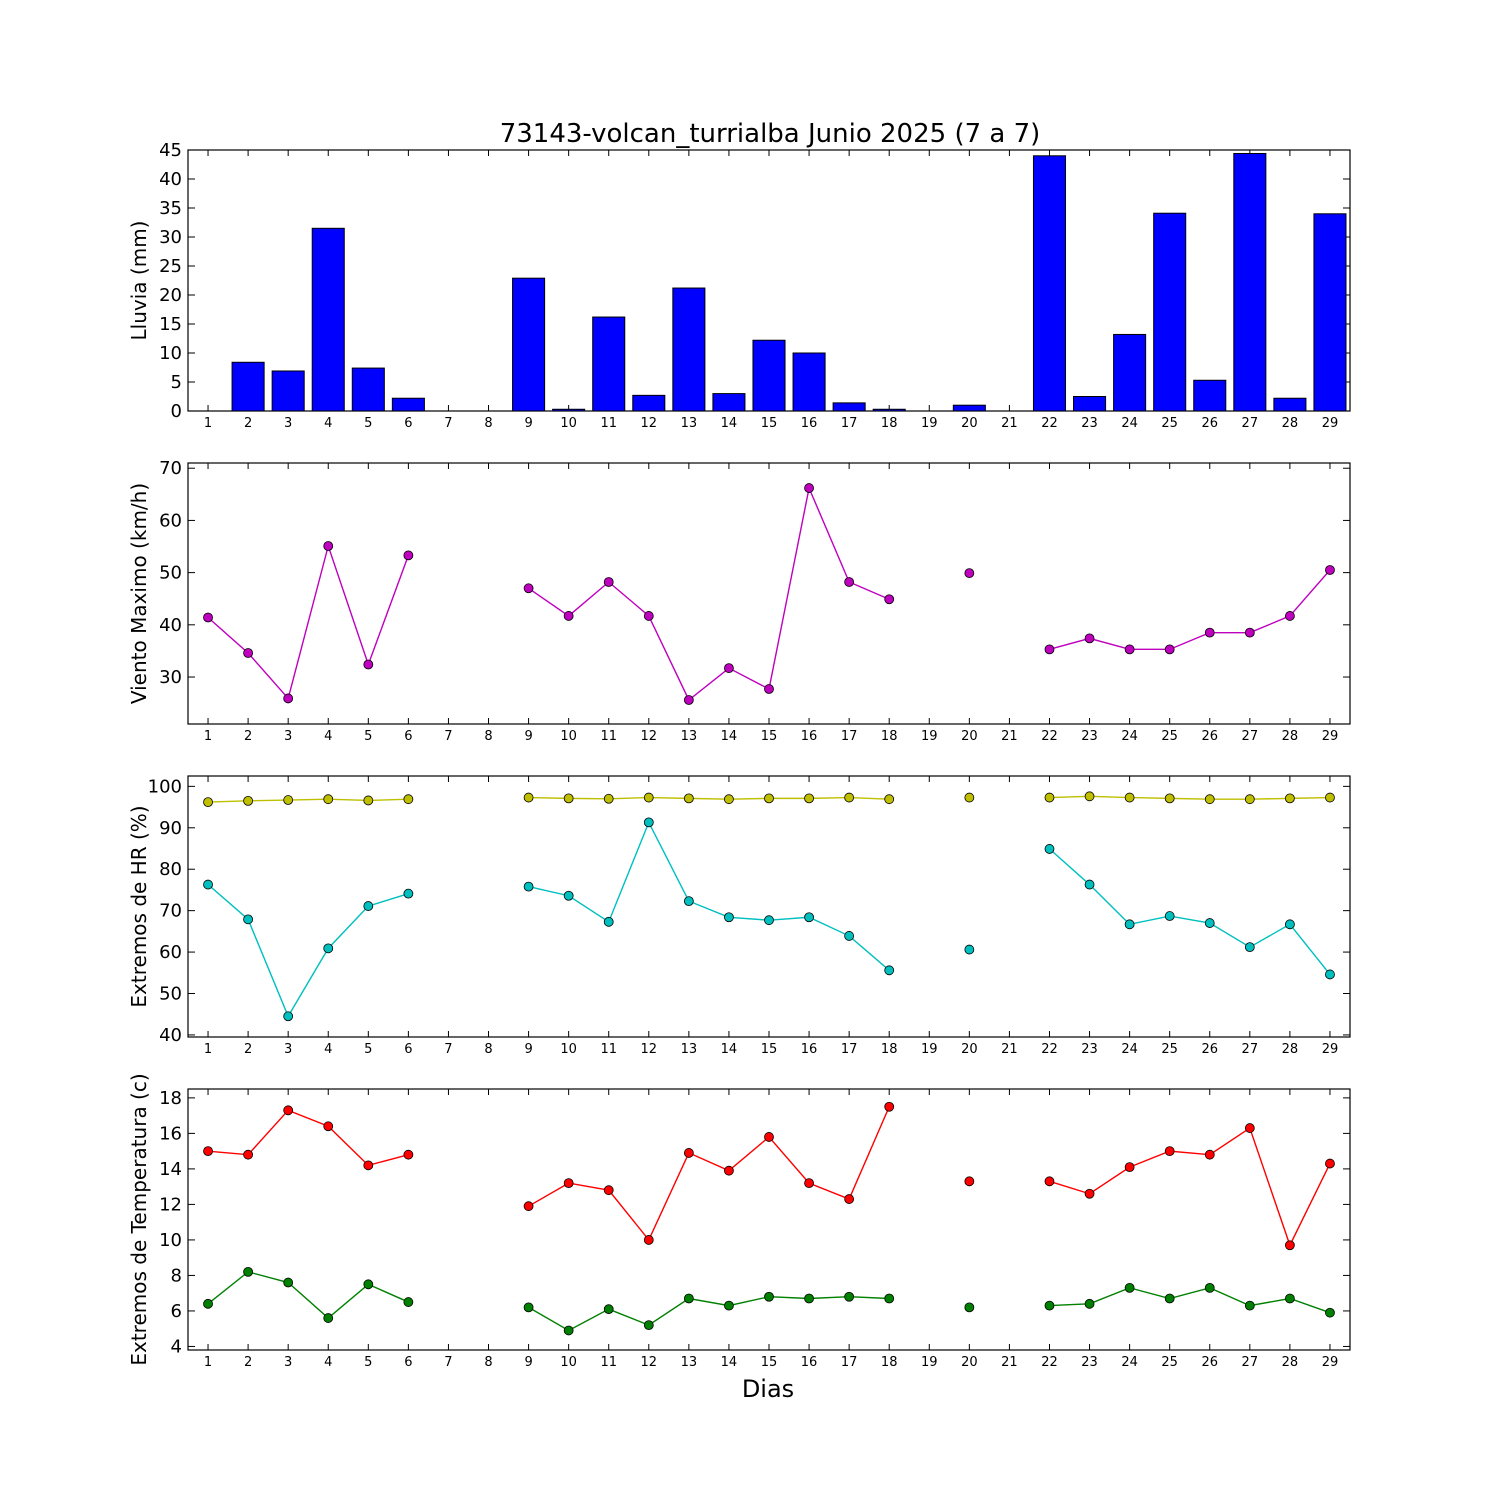 The width and height of the screenshot is (1500, 1500). Describe the element at coordinates (170, 1133) in the screenshot. I see `y-tick-label: 16` at that location.